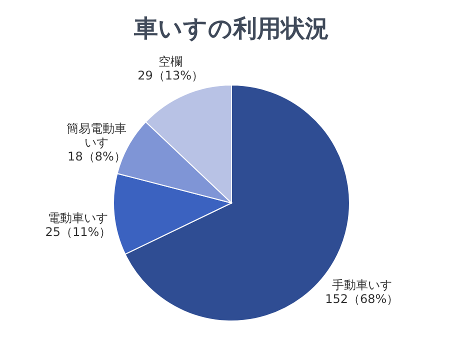  What do you see at coordinates (362, 285) in the screenshot?
I see `slice-label: 手動車いす` at bounding box center [362, 285].